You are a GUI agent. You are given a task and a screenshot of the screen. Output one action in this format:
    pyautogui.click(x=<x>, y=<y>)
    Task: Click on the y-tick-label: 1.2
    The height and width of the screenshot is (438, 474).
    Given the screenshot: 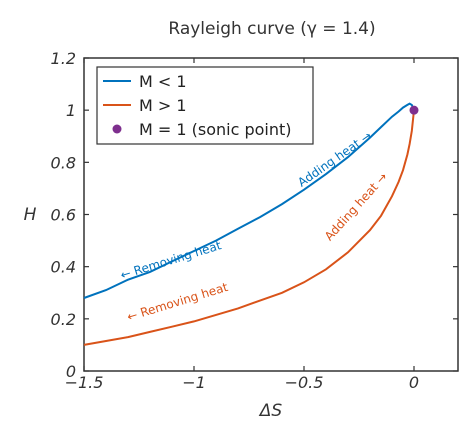 What is the action you would take?
    pyautogui.click(x=63, y=58)
    